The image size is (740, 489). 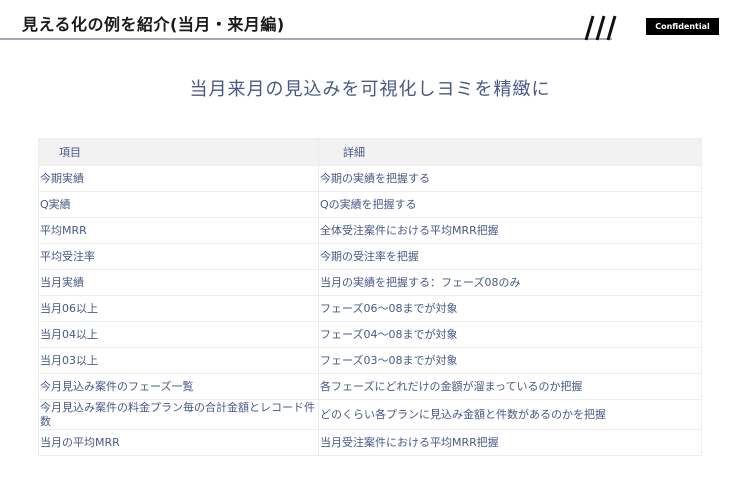 I want to click on table-row: 当月04以上 フェーズ04〜08までが対象, so click(x=370, y=334).